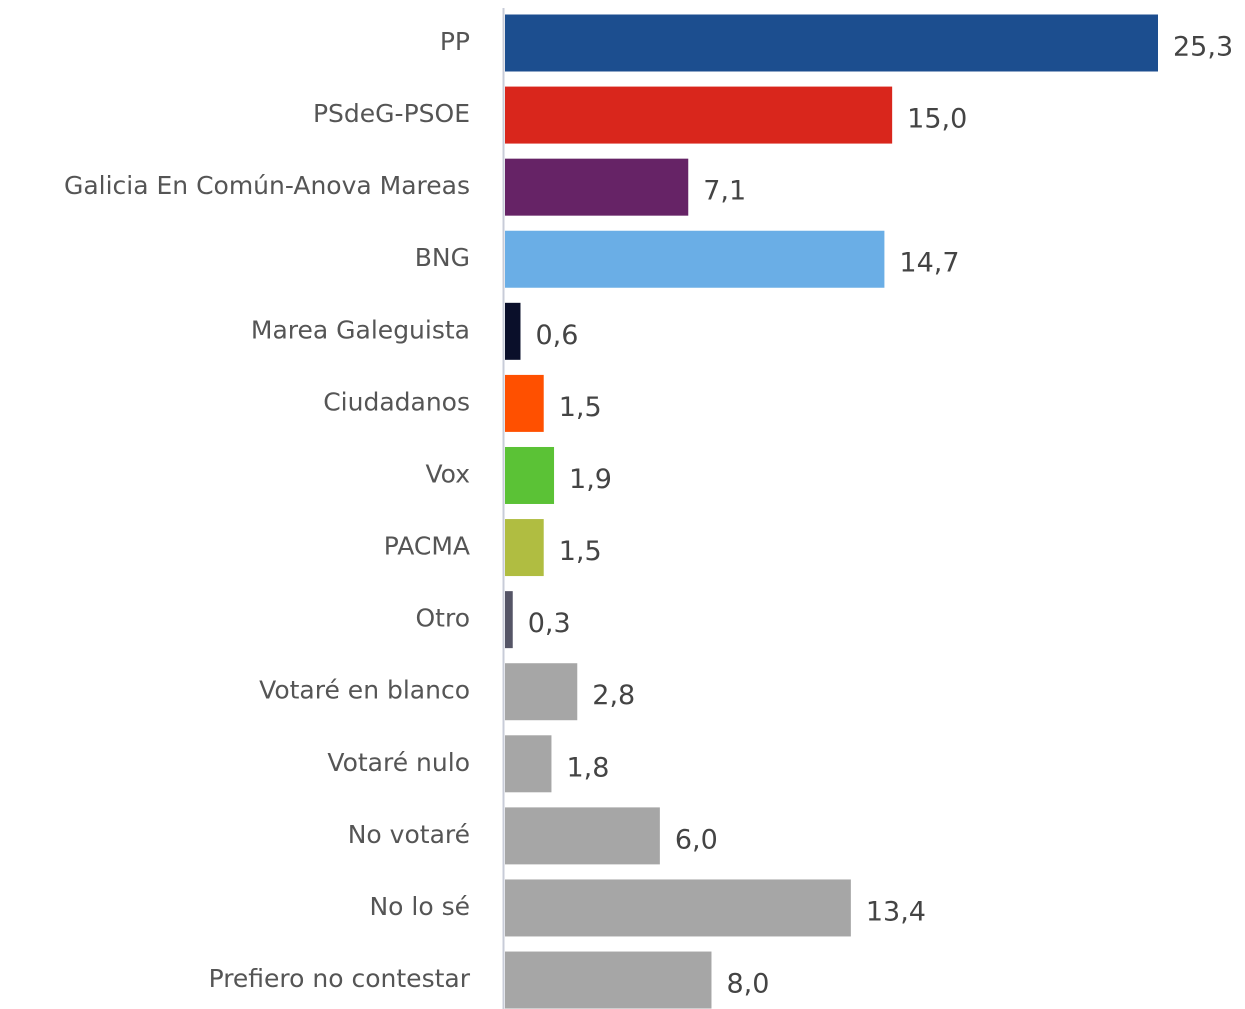 The image size is (1245, 1009). Describe the element at coordinates (590, 479) in the screenshot. I see `value-label: 1,9` at that location.